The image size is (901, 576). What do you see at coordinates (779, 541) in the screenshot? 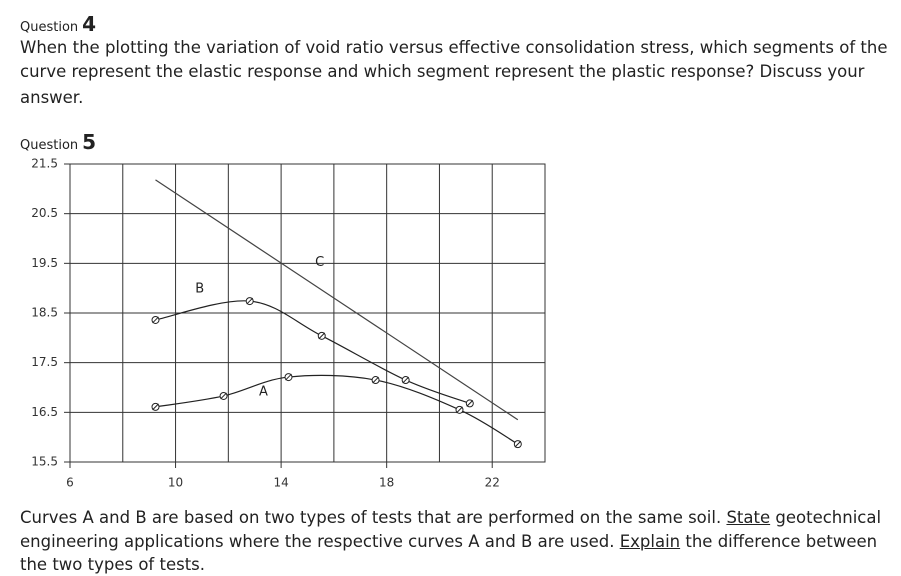
I see `text: the difference between` at bounding box center [779, 541].